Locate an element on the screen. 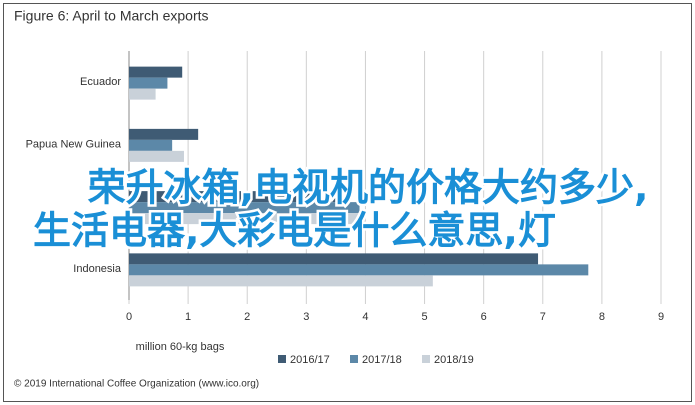 This screenshot has height=405, width=695. y-tick-label: Indonesia is located at coordinates (97, 269).